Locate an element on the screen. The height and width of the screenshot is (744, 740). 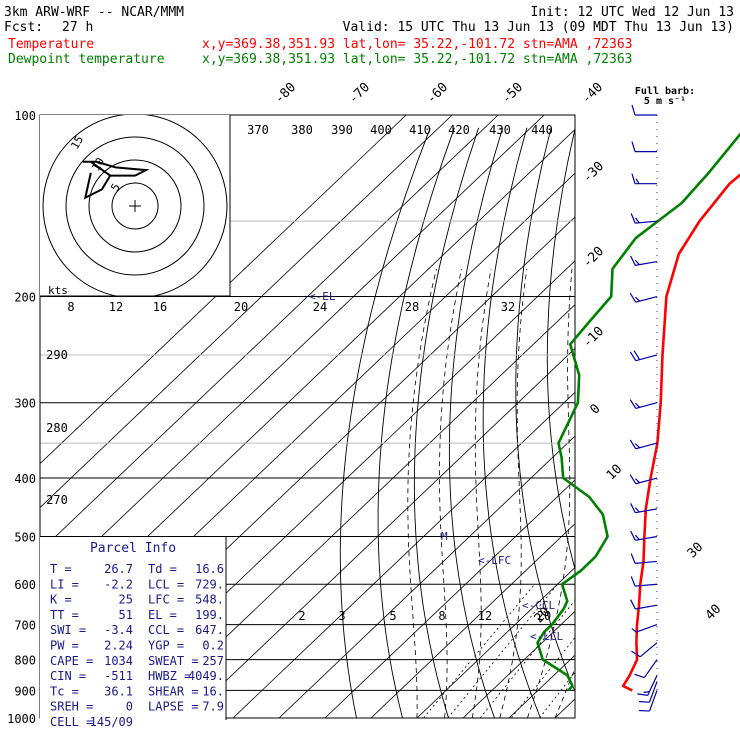
theta-label: 290 is located at coordinates (57, 355).